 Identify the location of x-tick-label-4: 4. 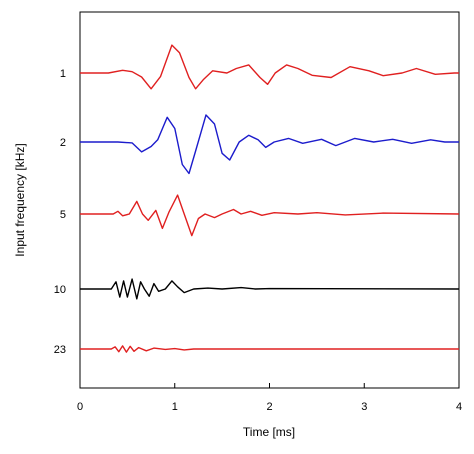
(459, 407).